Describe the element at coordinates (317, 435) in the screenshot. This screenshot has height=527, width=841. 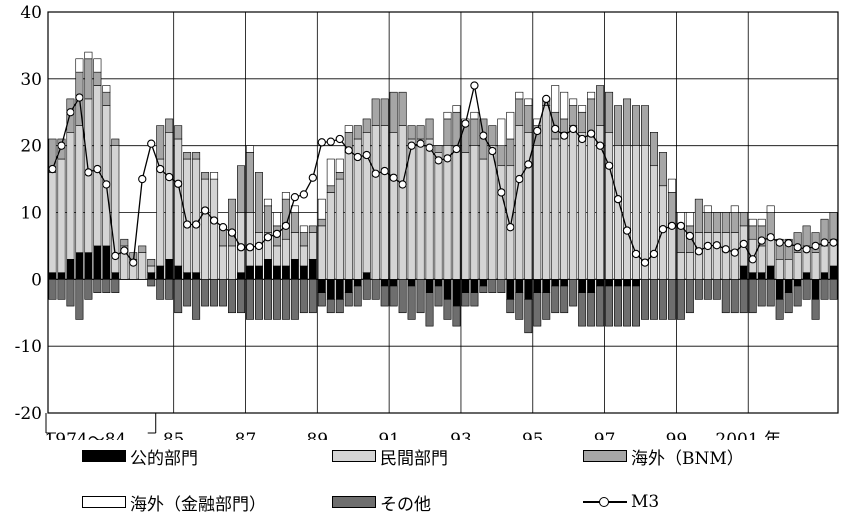
I see `x-tick-label: 89` at that location.